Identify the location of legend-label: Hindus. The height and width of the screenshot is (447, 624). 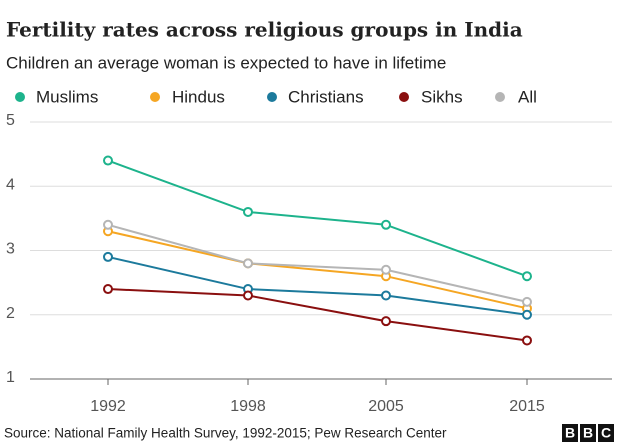
(198, 96).